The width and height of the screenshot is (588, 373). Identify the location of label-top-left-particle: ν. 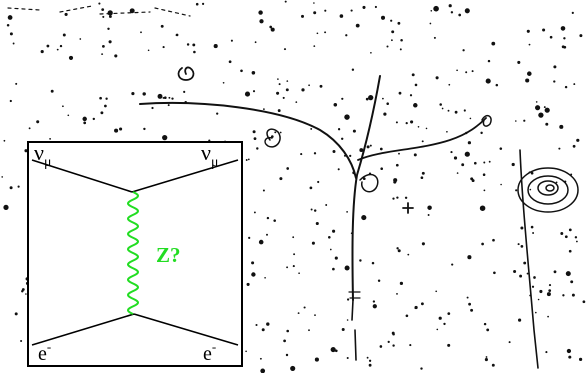
(39, 152).